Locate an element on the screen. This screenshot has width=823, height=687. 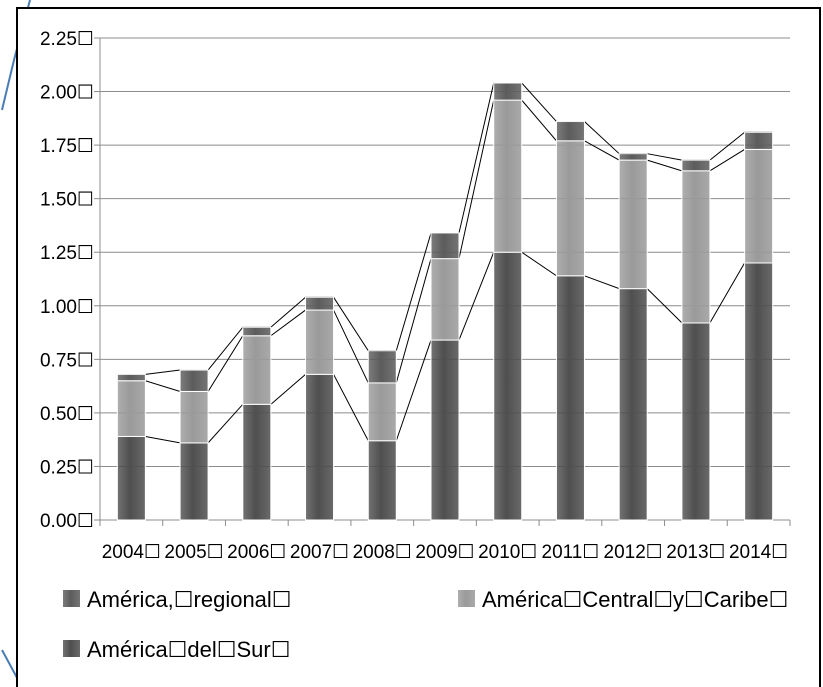
y-tick-label: 1.00☐ is located at coordinates (67, 307).